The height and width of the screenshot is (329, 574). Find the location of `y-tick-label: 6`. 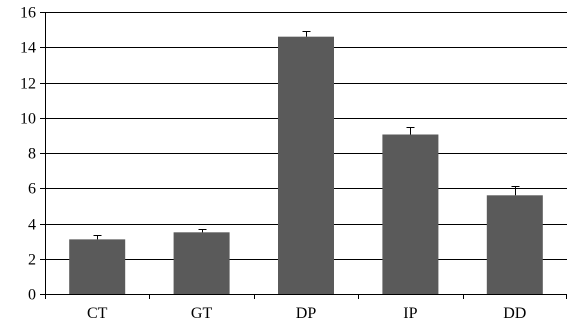

y-tick-label: 6 is located at coordinates (32, 189).